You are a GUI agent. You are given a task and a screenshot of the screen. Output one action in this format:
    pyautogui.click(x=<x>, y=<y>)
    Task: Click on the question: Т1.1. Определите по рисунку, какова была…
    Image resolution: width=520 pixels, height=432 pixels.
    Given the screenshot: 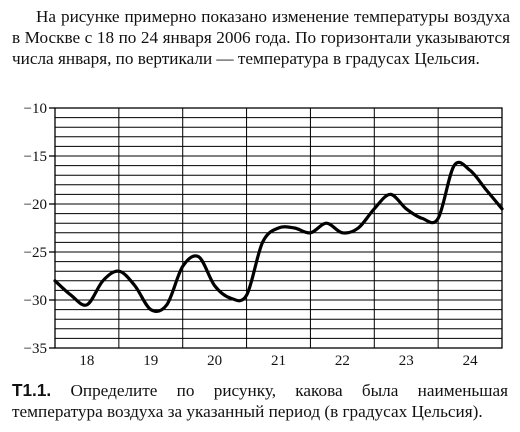 What is the action you would take?
    pyautogui.click(x=260, y=401)
    